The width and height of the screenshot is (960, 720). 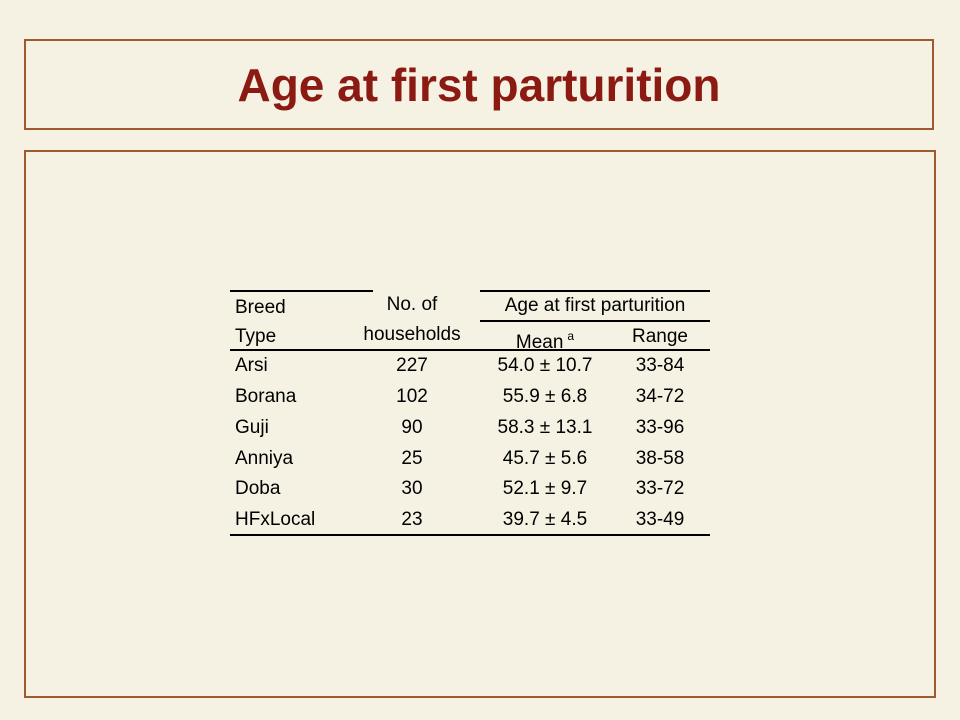 I want to click on slide-title: Age at first parturition, so click(x=479, y=84).